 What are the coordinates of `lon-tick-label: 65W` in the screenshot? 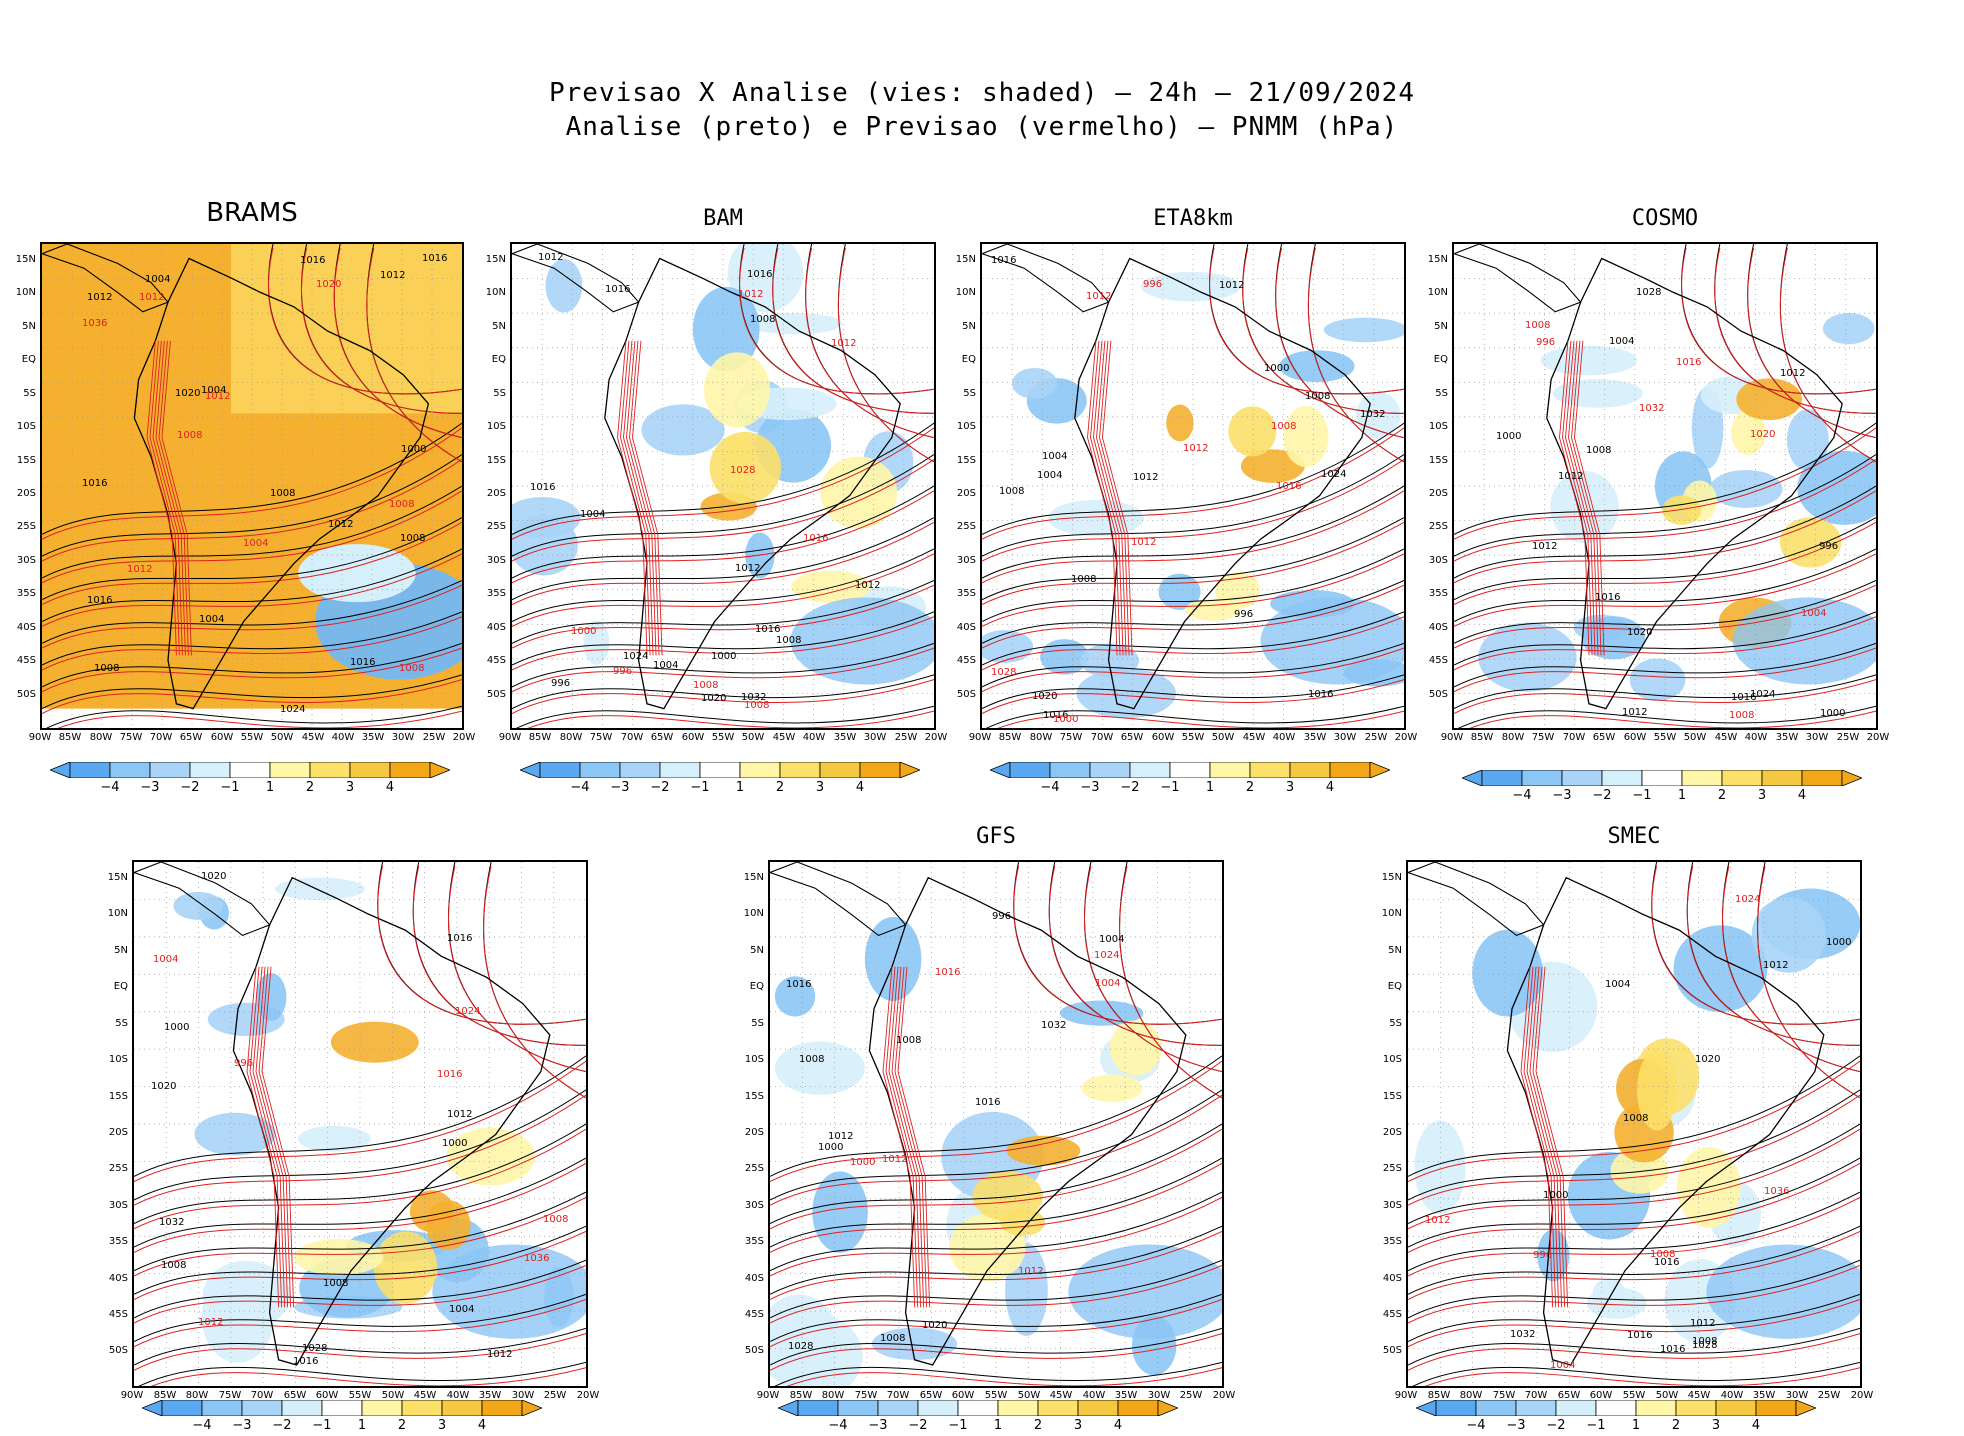 It's located at (191, 737).